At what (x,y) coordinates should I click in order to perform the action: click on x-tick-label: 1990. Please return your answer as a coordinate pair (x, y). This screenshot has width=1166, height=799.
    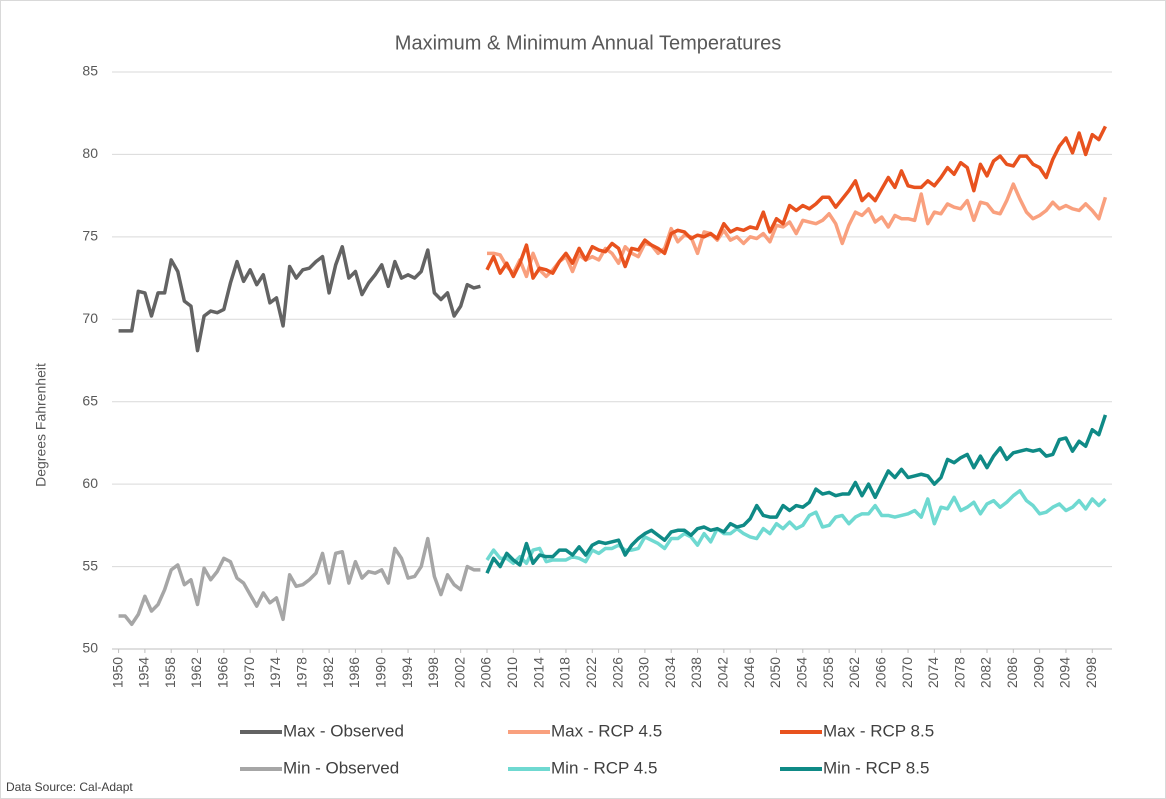
    Looking at the image, I should click on (380, 672).